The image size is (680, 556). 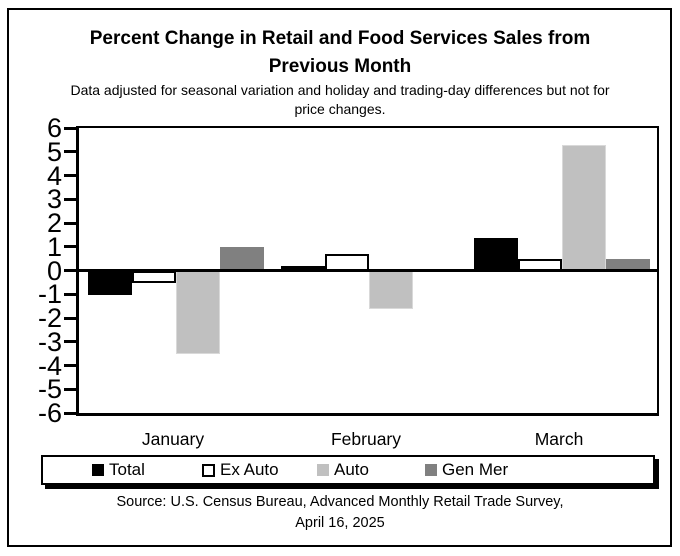 What do you see at coordinates (49, 294) in the screenshot?
I see `y-tick-label--1: -1` at bounding box center [49, 294].